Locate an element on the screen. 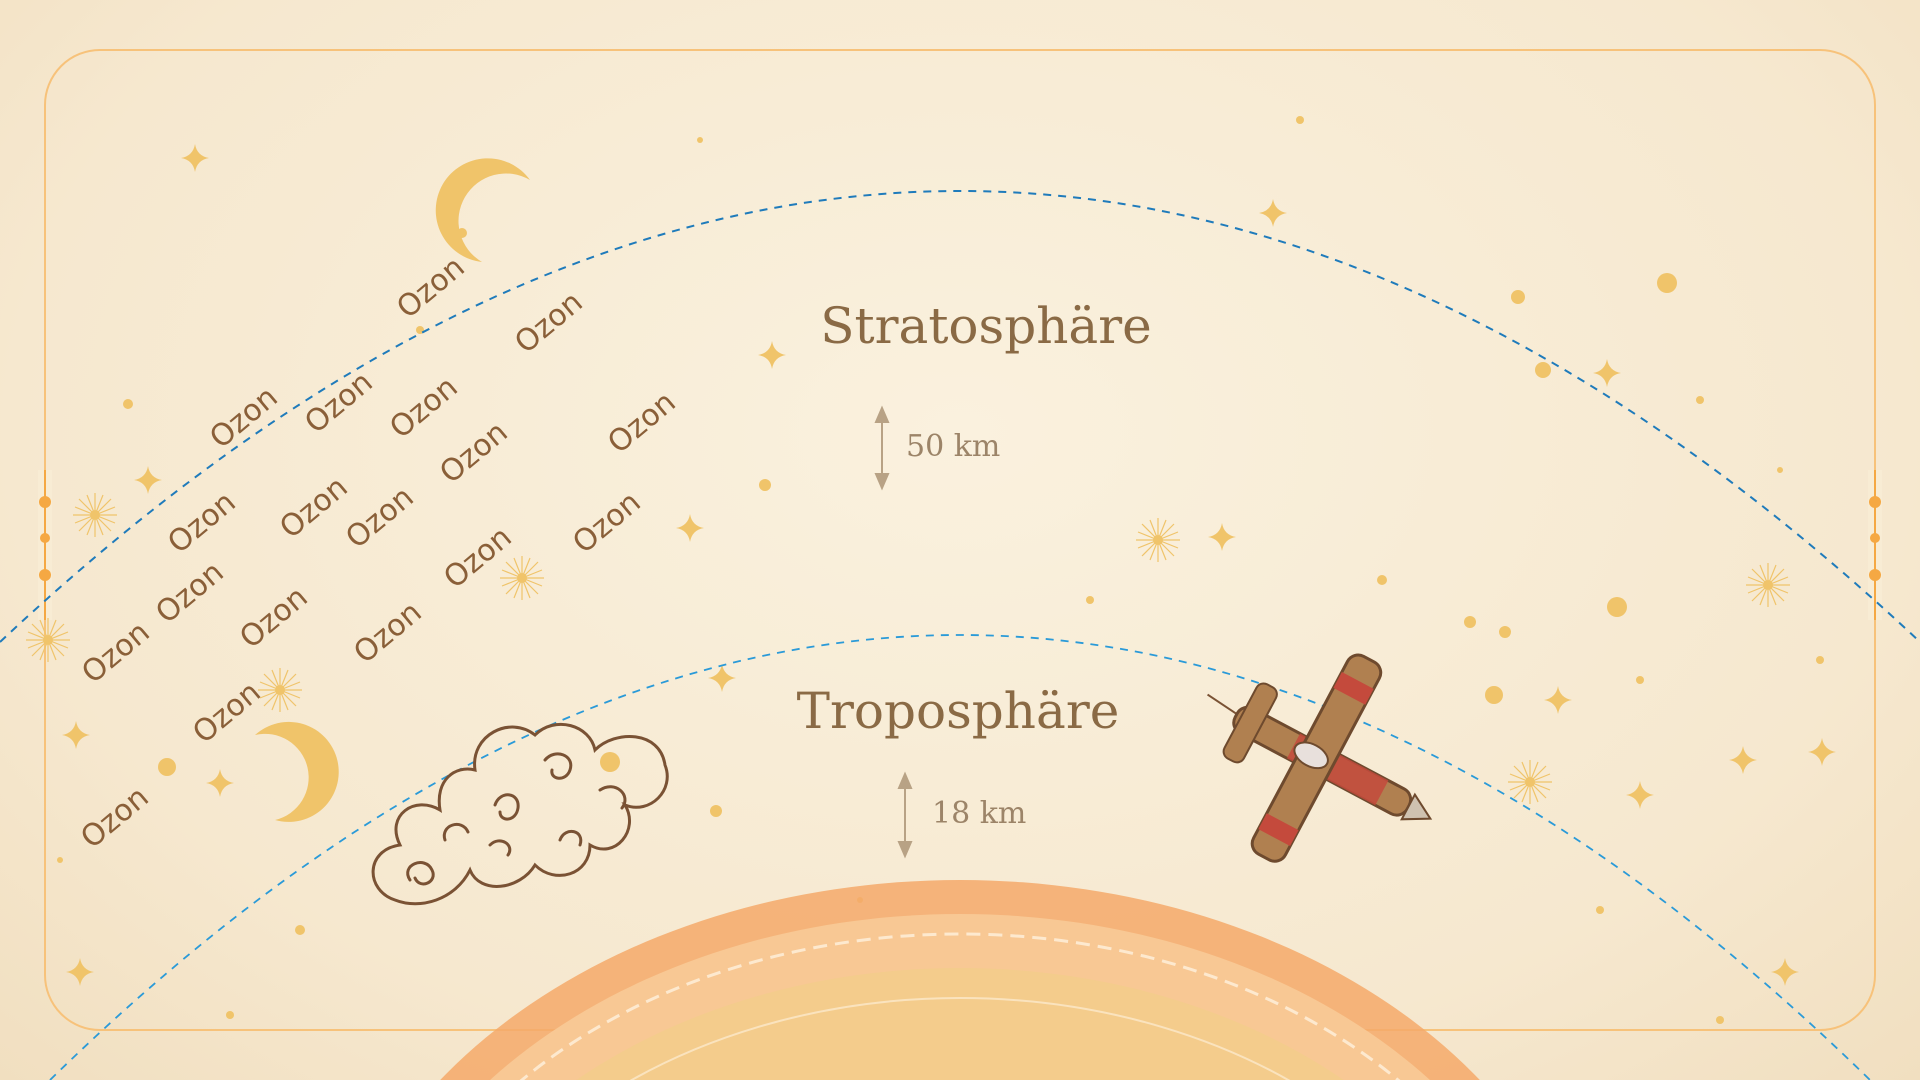 The image size is (1920, 1080). troposphere-title: Troposphäre is located at coordinates (958, 711).